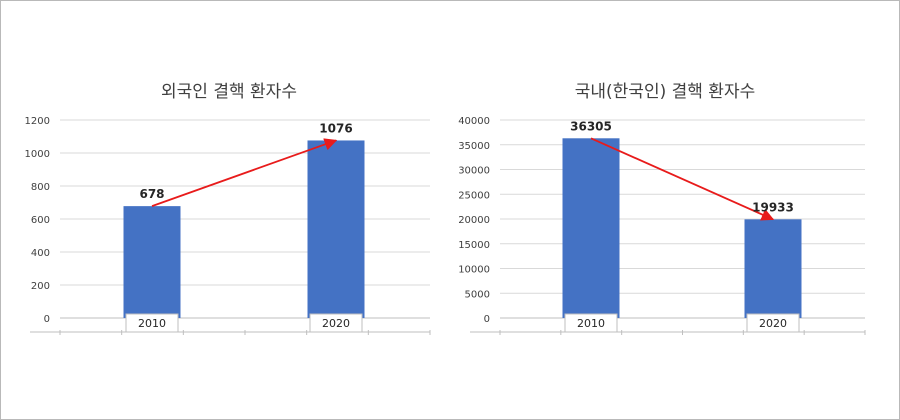  I want to click on y-tick-label: 30000, so click(474, 171).